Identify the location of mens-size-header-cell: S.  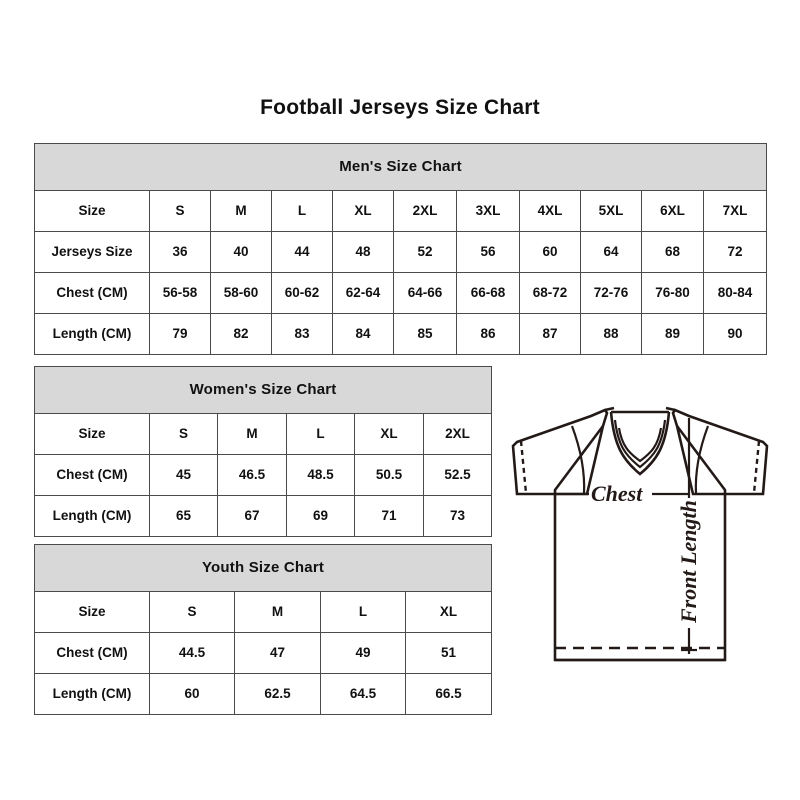
(180, 211).